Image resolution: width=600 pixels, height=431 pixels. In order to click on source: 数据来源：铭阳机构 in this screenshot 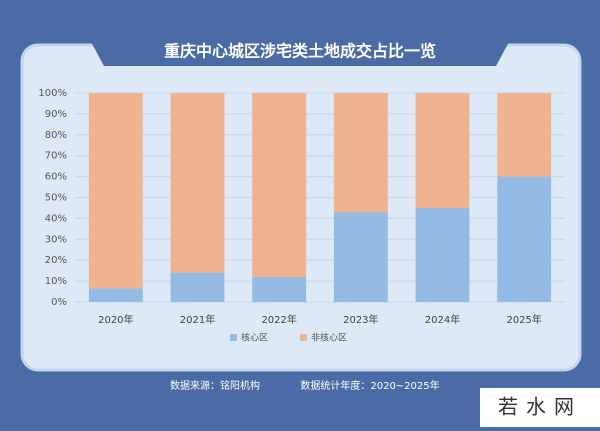, I will do `click(215, 385)`.